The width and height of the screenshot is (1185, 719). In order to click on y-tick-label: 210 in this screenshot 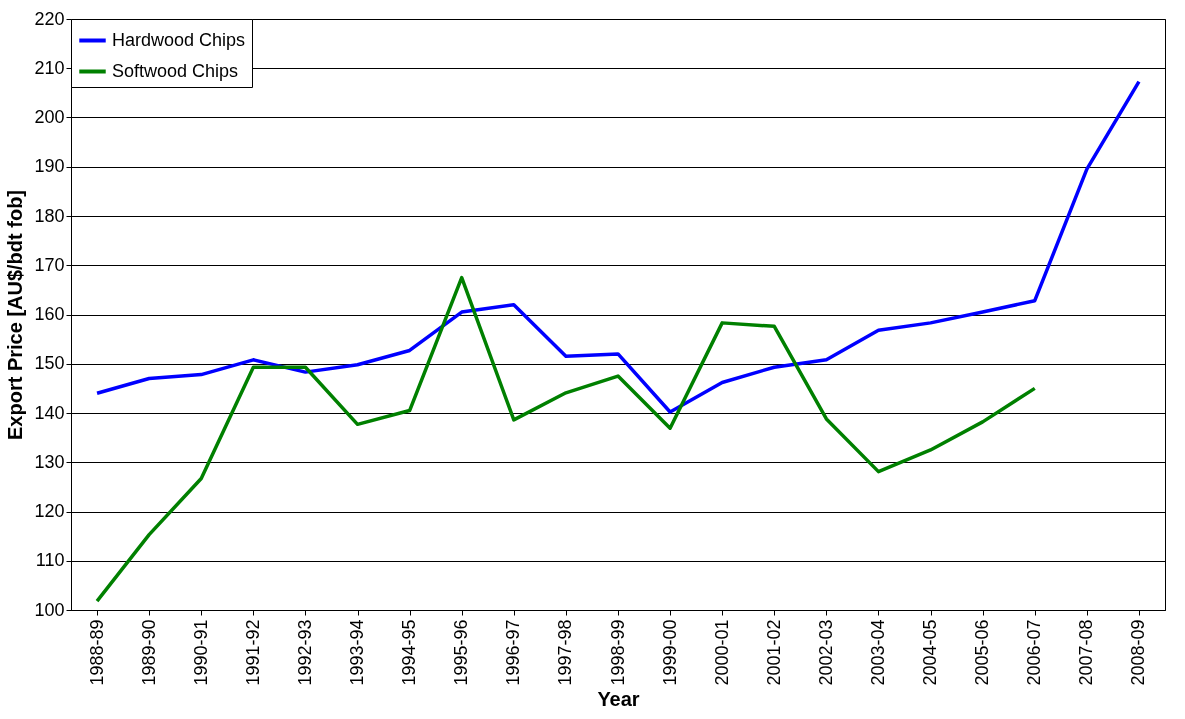, I will do `click(49, 67)`.